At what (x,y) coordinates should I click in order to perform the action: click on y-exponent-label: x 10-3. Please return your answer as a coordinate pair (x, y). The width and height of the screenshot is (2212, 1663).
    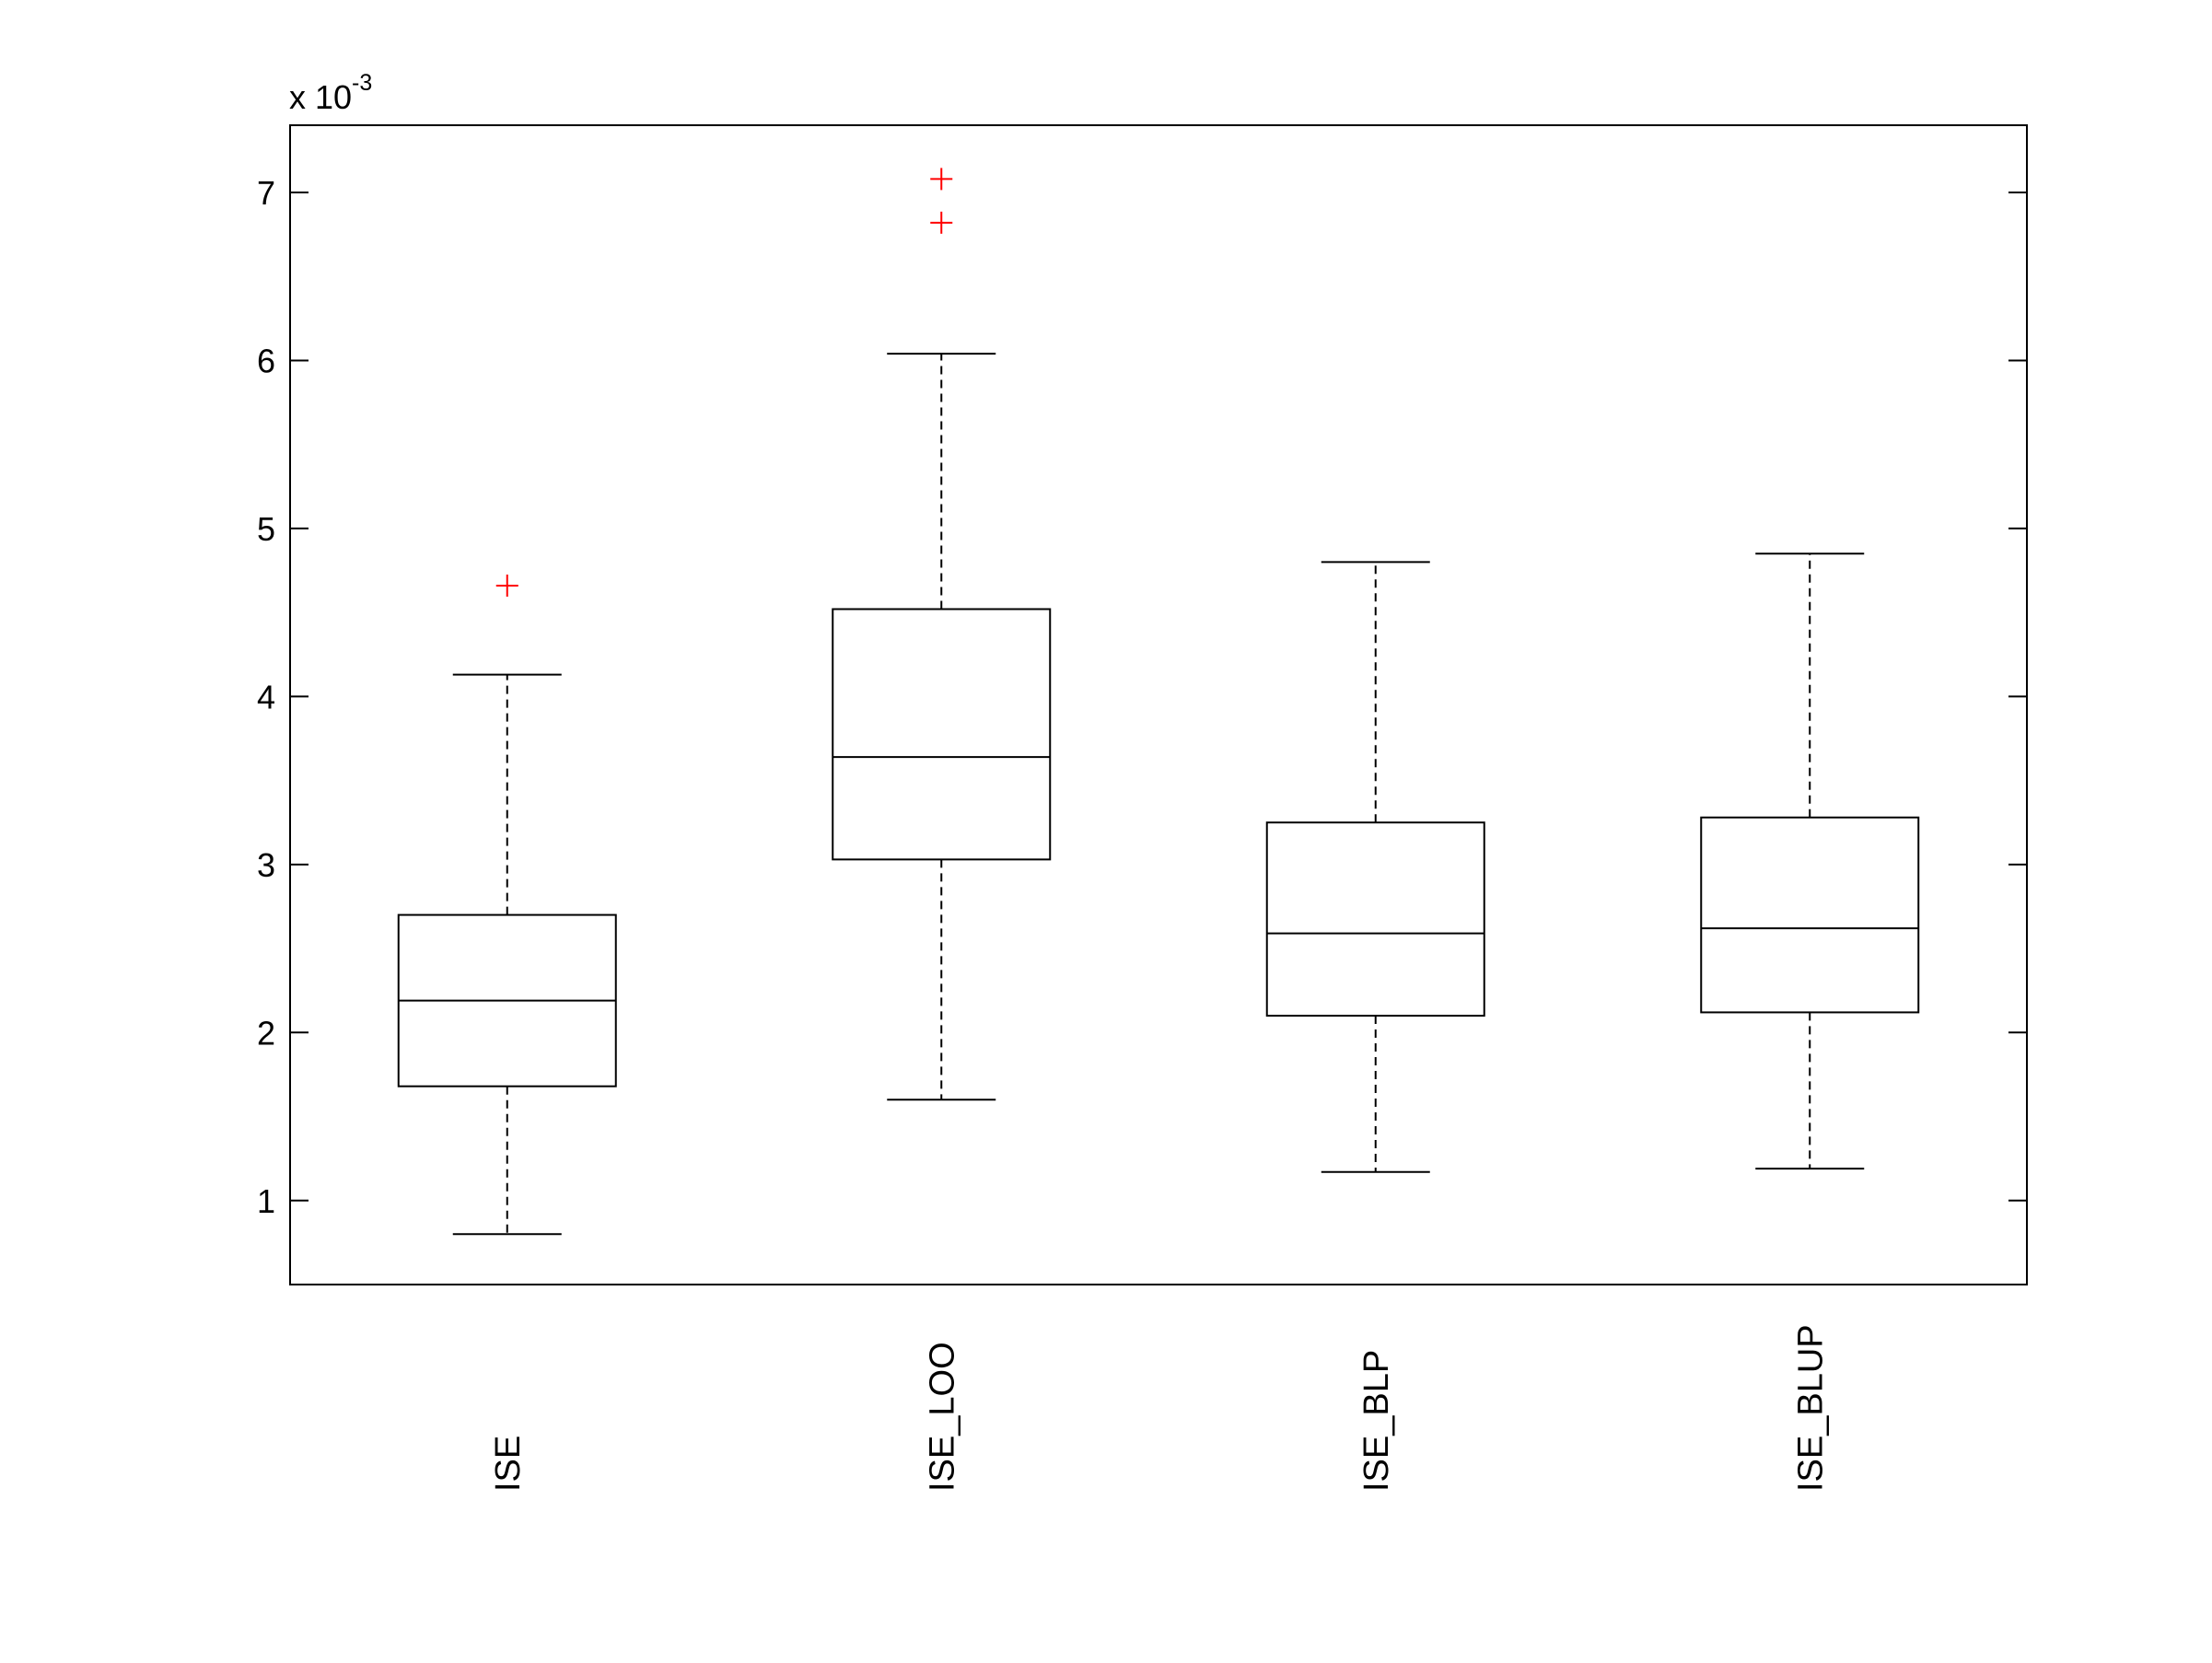
    Looking at the image, I should click on (331, 93).